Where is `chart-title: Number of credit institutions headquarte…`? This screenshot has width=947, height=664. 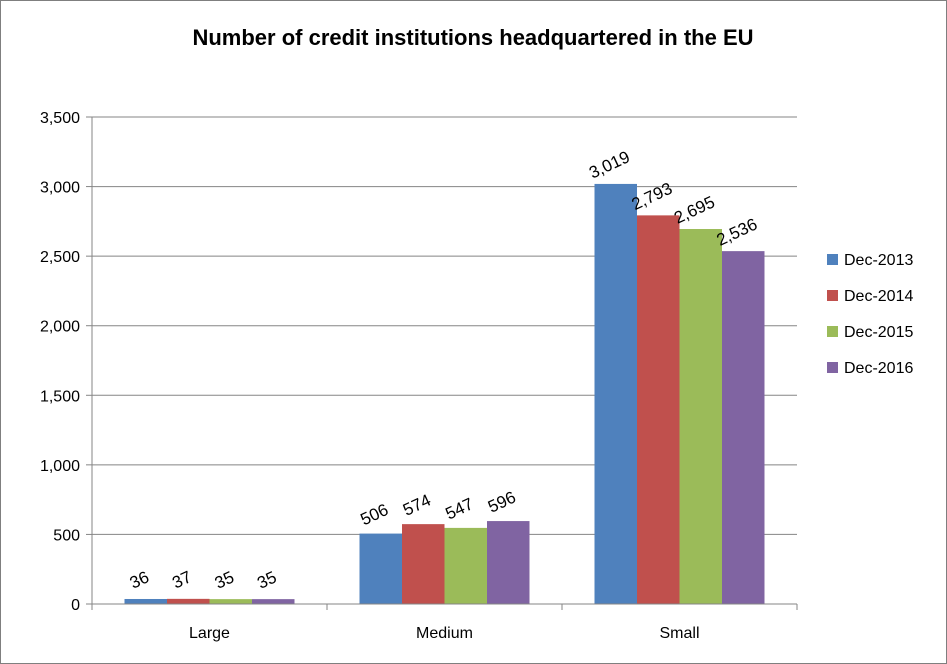 chart-title: Number of credit institutions headquarte… is located at coordinates (472, 37).